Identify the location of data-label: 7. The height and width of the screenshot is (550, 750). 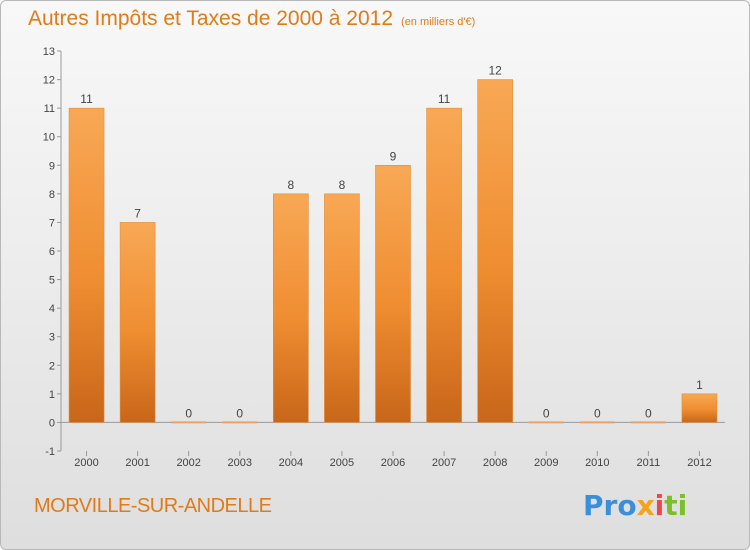
(137, 213).